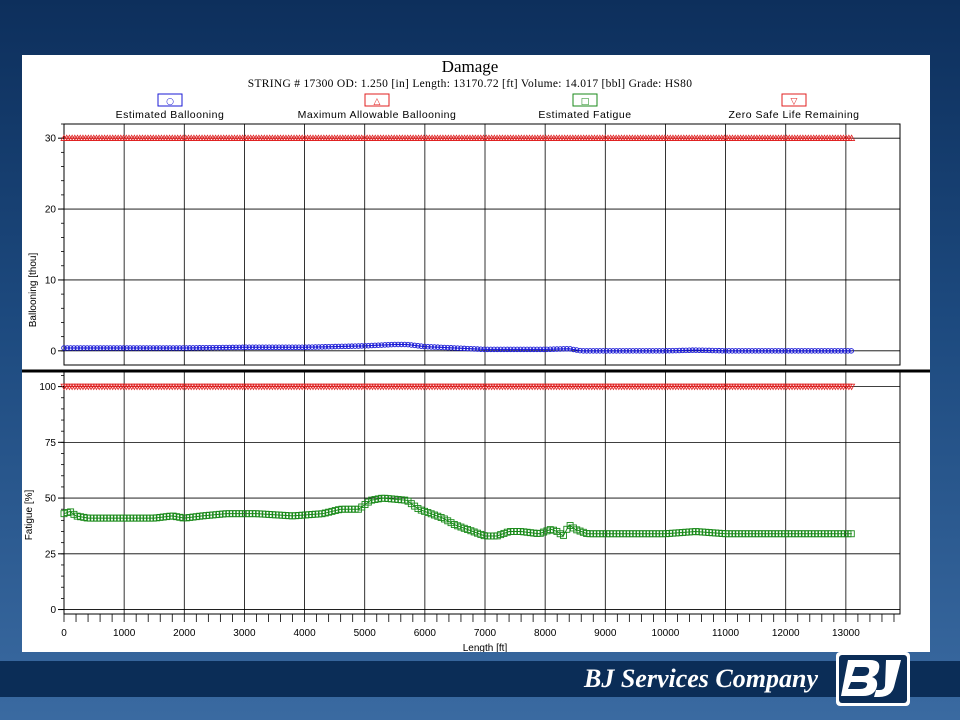 The height and width of the screenshot is (720, 960). Describe the element at coordinates (873, 679) in the screenshot. I see `bj-logo-icon` at that location.